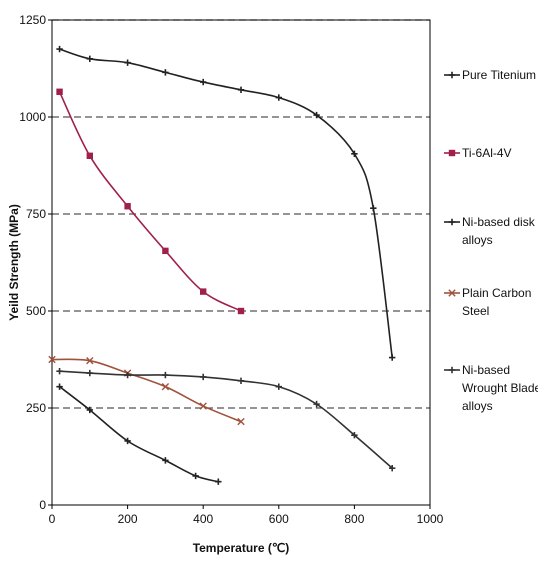 This screenshot has height=565, width=538. Describe the element at coordinates (354, 519) in the screenshot. I see `x-tick-label: 800` at that location.